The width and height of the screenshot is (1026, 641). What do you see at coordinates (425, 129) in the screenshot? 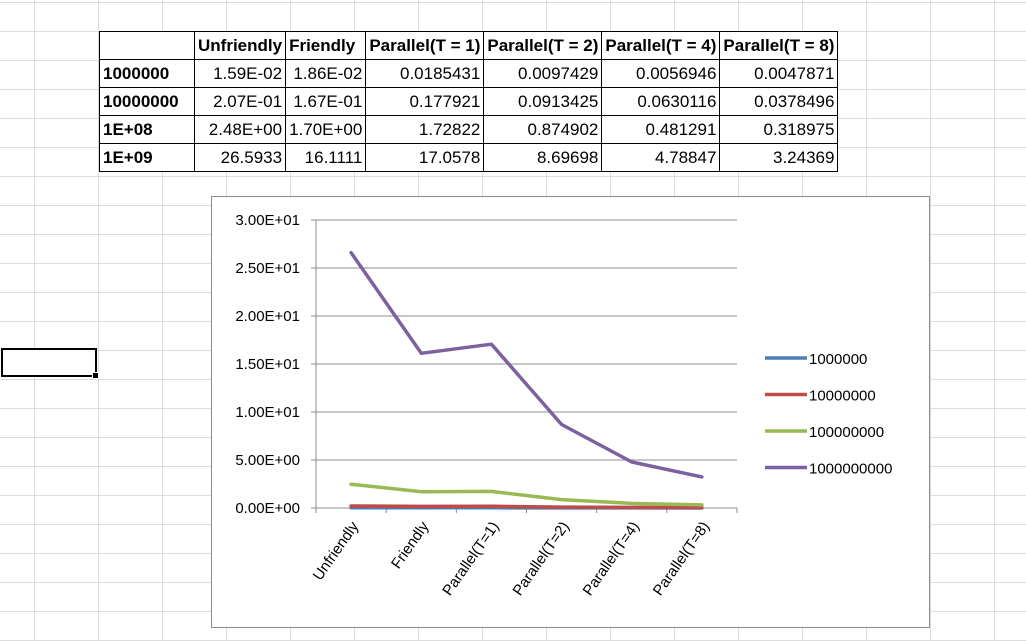
I see `table-cell: 1.72822` at bounding box center [425, 129].